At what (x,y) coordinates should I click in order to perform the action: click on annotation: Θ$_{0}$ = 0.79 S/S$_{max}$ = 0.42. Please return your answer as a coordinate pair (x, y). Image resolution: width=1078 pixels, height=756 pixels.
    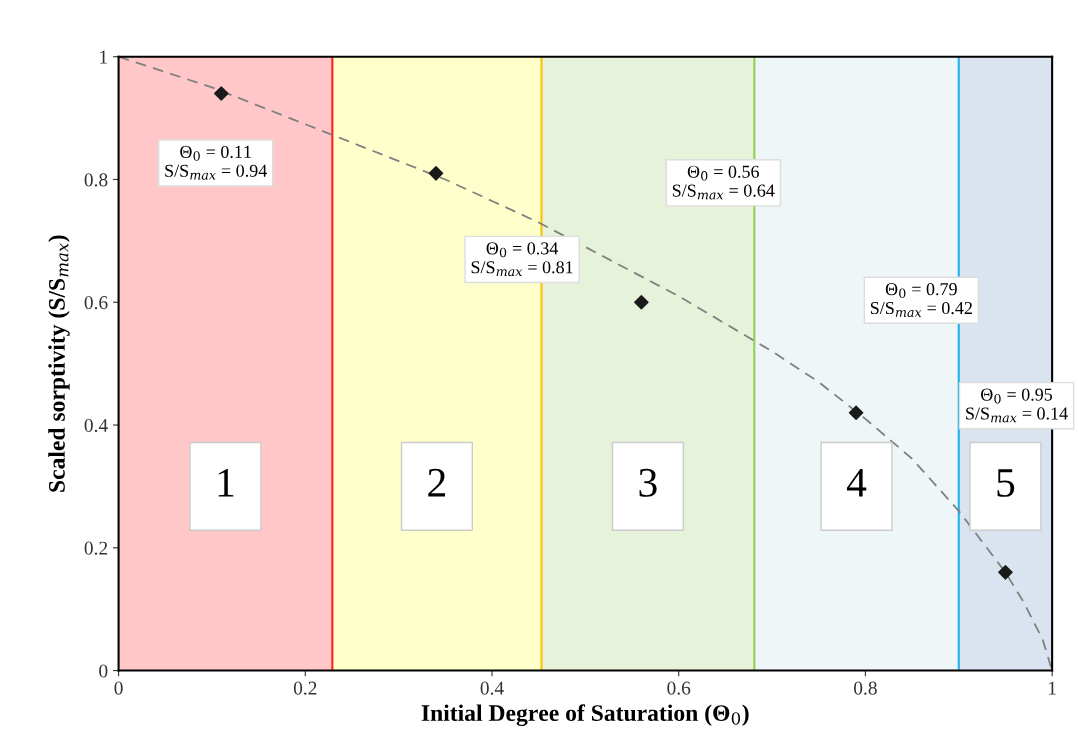
    Looking at the image, I should click on (921, 300).